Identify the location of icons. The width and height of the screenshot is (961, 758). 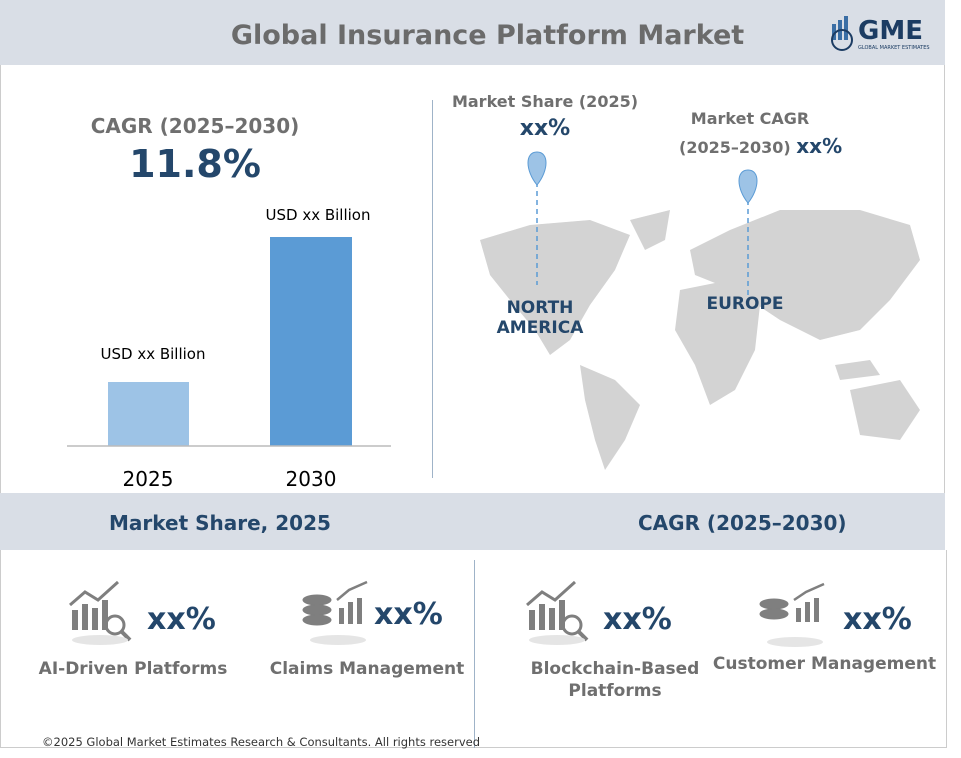
(447, 613).